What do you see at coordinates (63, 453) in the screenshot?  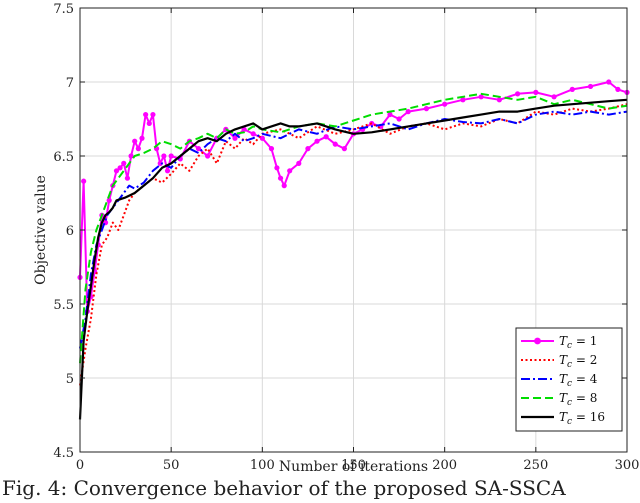 I see `y-tick-label: 4.5` at bounding box center [63, 453].